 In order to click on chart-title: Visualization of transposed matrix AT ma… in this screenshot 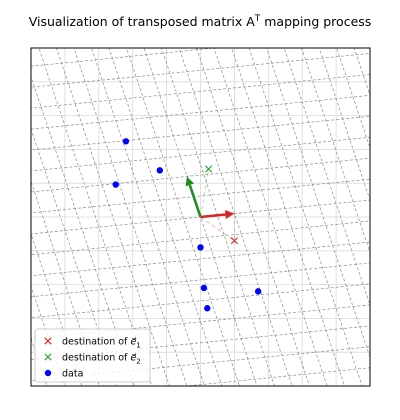, I will do `click(200, 21)`.